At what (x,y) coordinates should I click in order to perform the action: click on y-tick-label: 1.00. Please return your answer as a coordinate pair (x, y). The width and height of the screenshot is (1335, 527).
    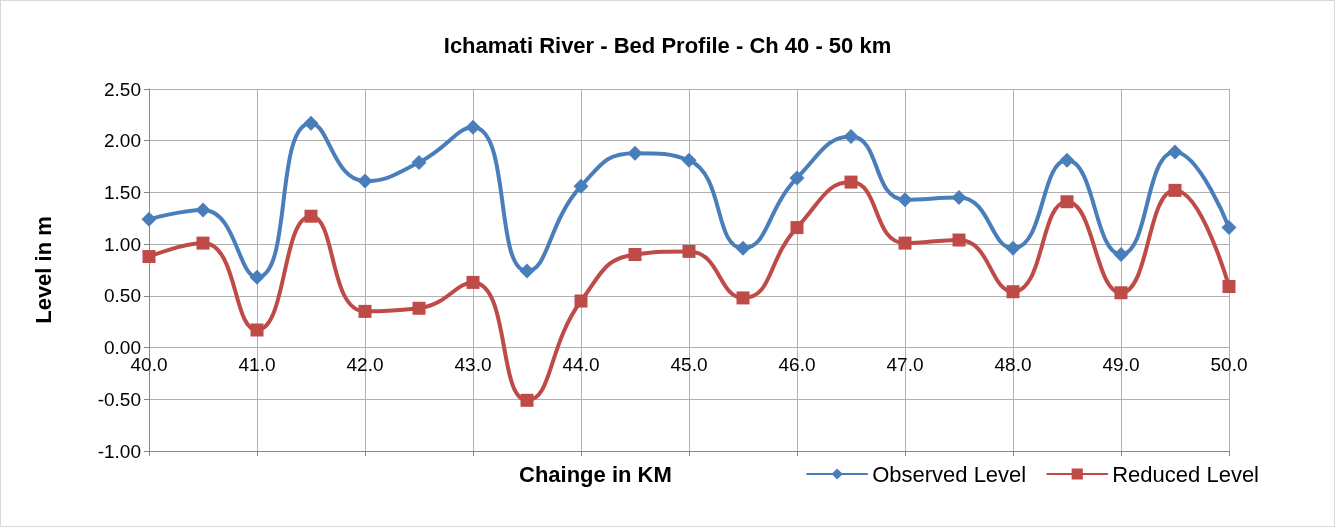
    Looking at the image, I should click on (122, 244).